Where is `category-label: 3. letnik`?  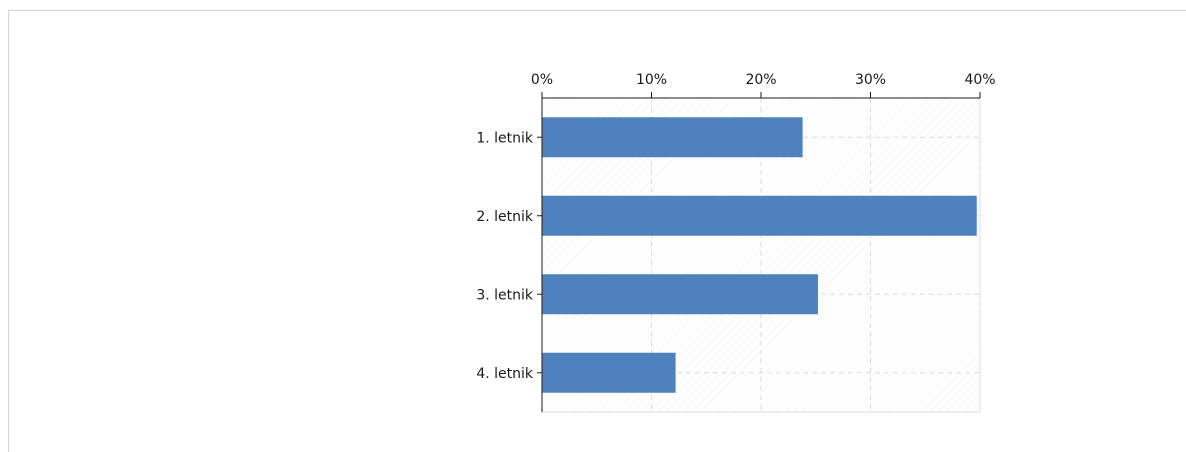 category-label: 3. letnik is located at coordinates (505, 295).